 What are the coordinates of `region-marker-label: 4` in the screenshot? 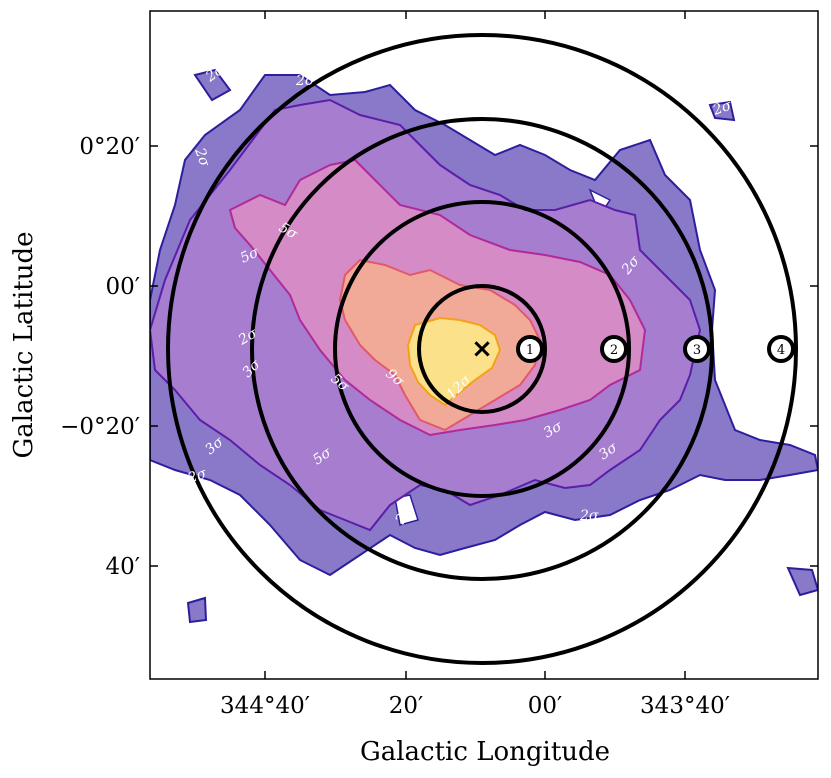 It's located at (781, 350).